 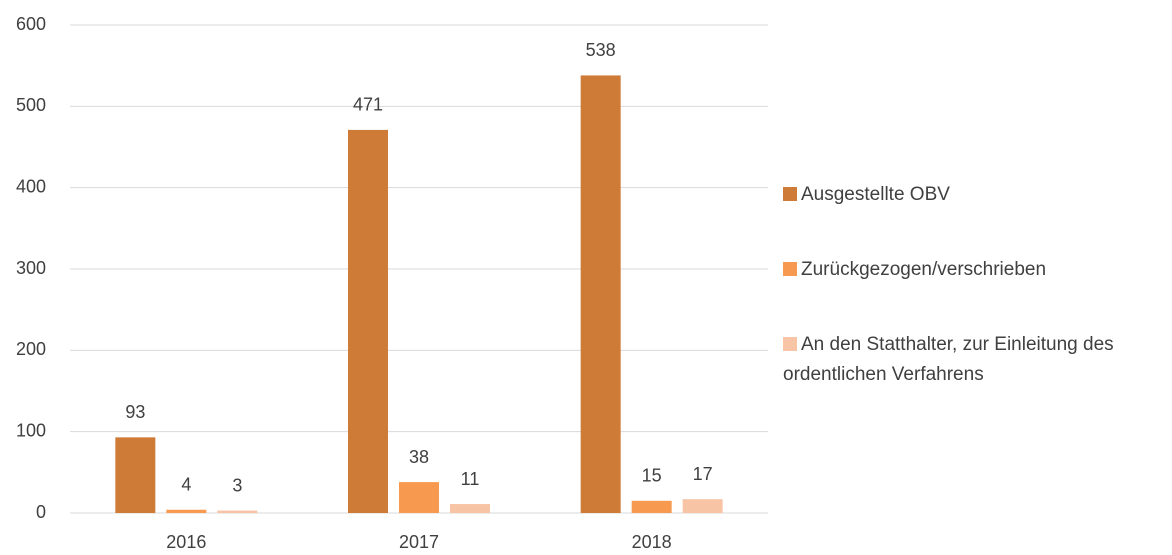 What do you see at coordinates (875, 194) in the screenshot?
I see `legend-label: Ausgestellte OBV` at bounding box center [875, 194].